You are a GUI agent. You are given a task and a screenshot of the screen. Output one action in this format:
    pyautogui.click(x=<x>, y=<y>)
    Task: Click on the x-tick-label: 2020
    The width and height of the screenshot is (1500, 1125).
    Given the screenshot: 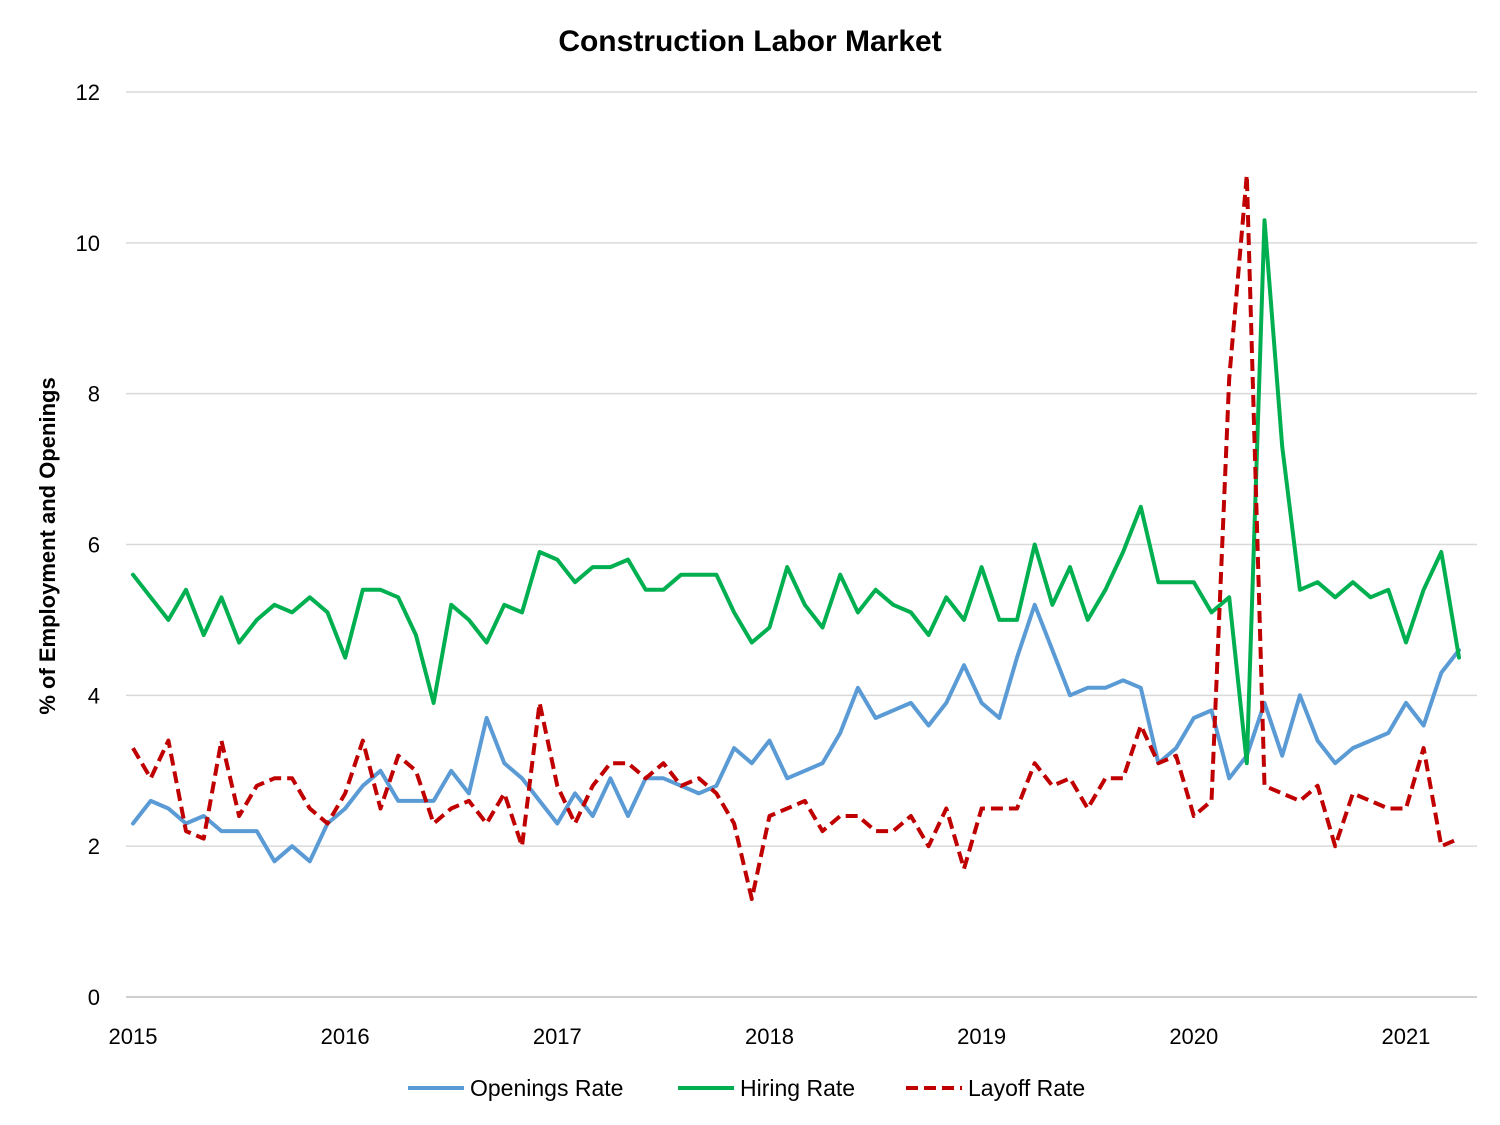 What is the action you would take?
    pyautogui.click(x=1193, y=1036)
    